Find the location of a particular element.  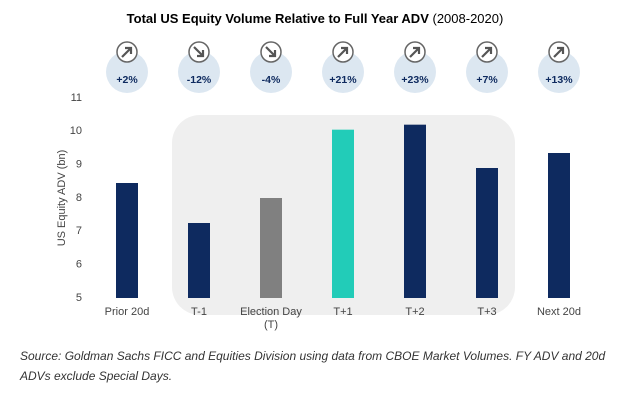

y-tick-label: 10 is located at coordinates (76, 131).